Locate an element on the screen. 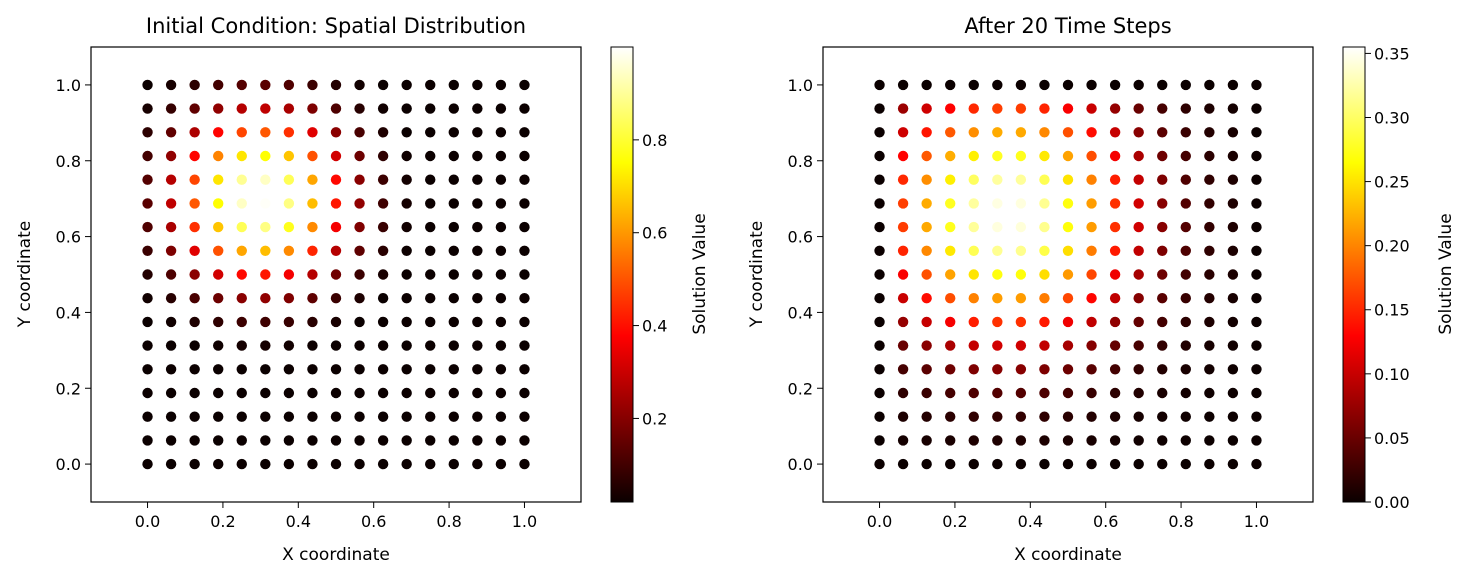 This screenshot has height=581, width=1470. x-tick-label: 0.8 is located at coordinates (1180, 521).